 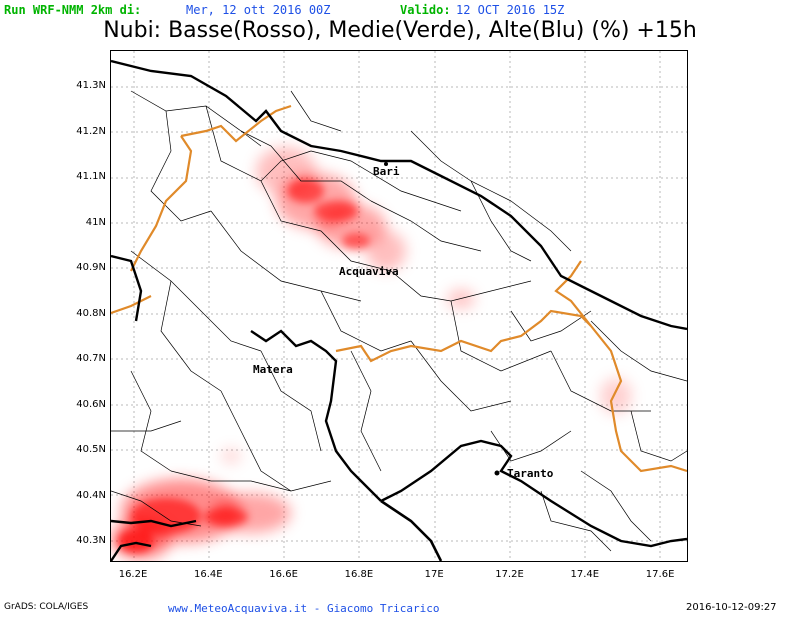 What do you see at coordinates (91, 404) in the screenshot?
I see `lat-tick-label: 40.6N` at bounding box center [91, 404].